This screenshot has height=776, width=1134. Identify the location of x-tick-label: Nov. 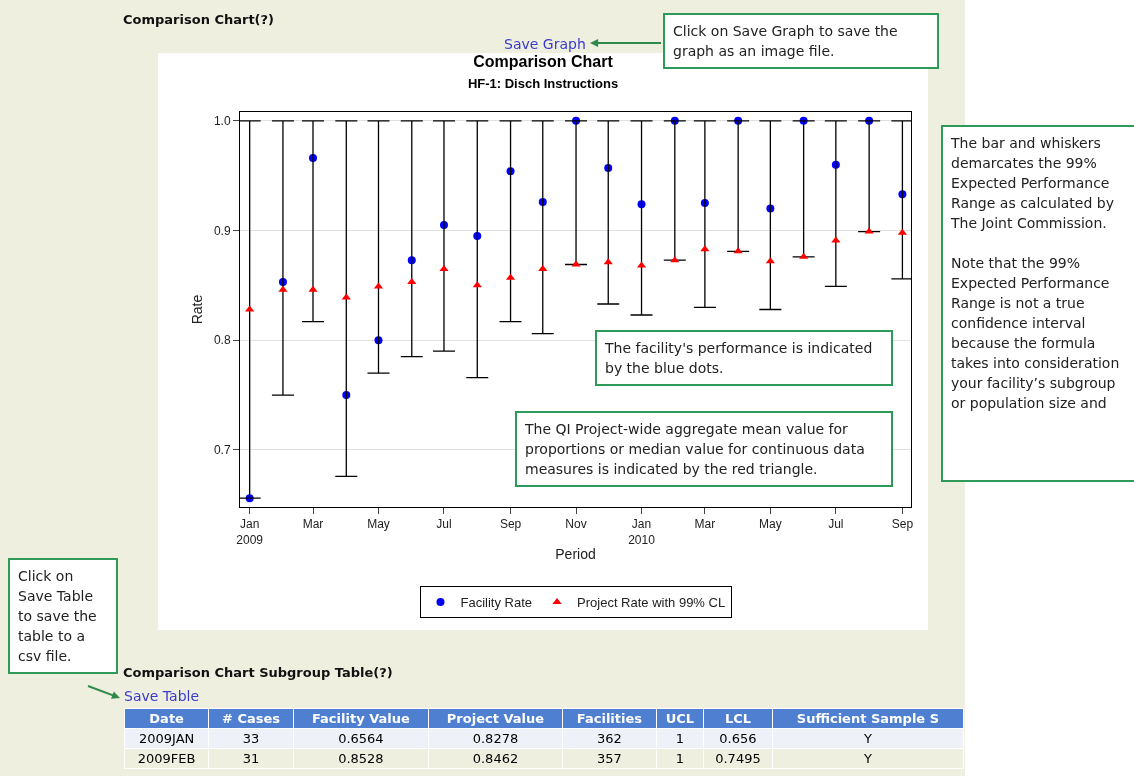
(576, 524).